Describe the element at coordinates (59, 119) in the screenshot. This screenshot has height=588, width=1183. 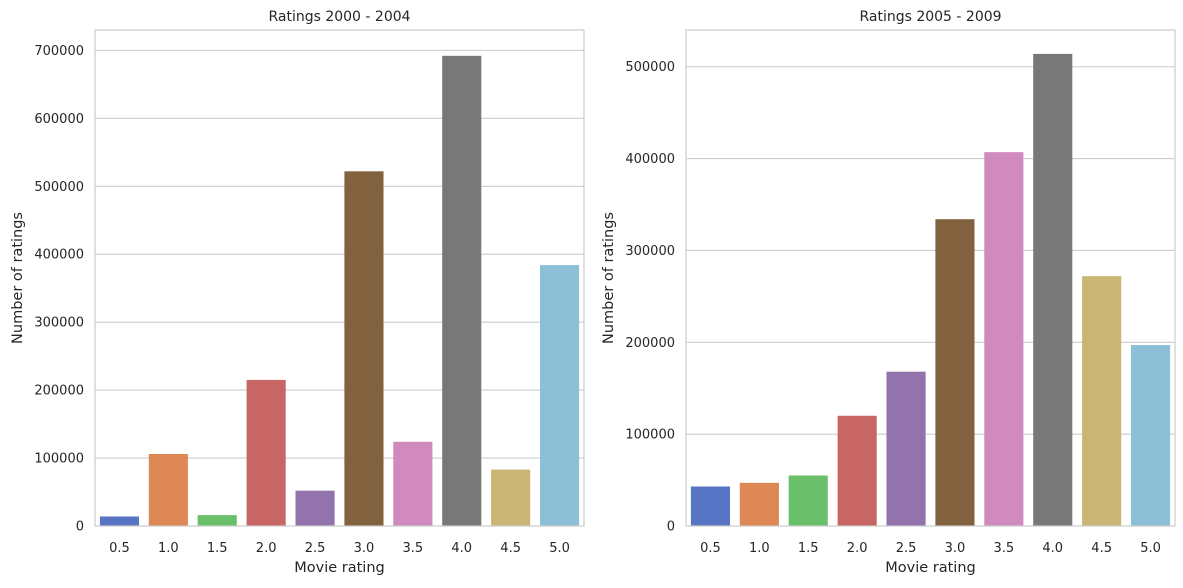
I see `y-tick-label: 600000` at that location.